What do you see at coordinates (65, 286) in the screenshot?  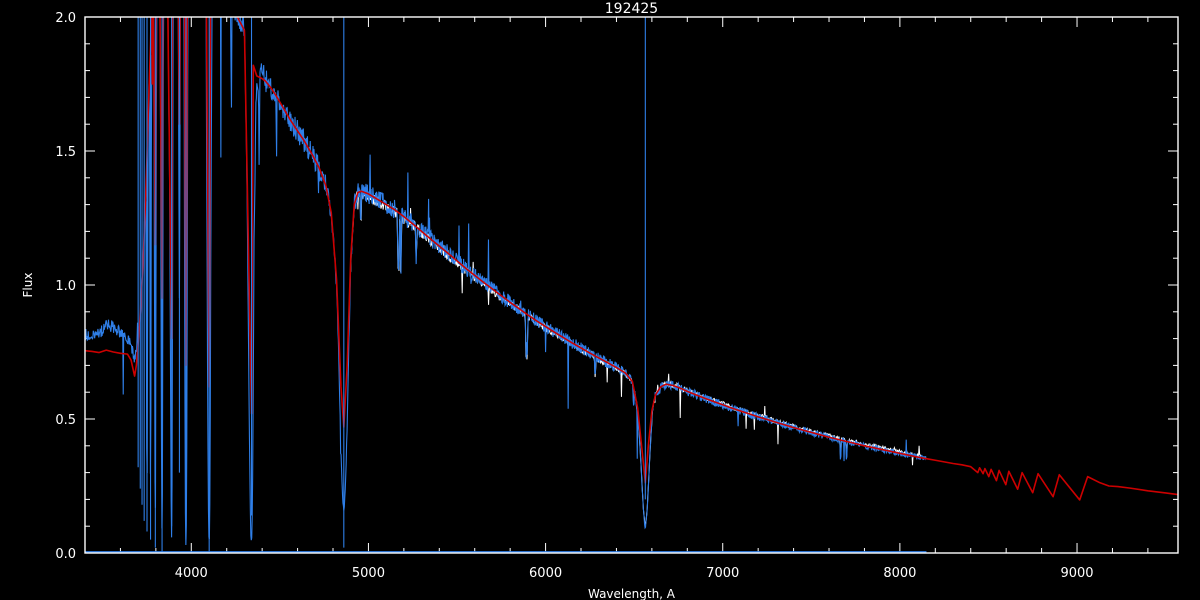 I see `y-tick-label: 1.0` at bounding box center [65, 286].